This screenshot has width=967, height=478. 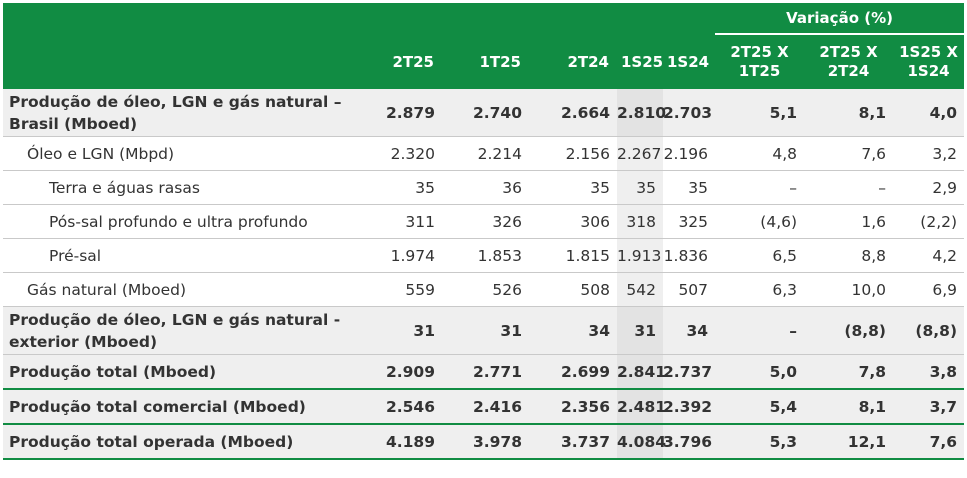 I want to click on cell: 508, so click(x=573, y=289).